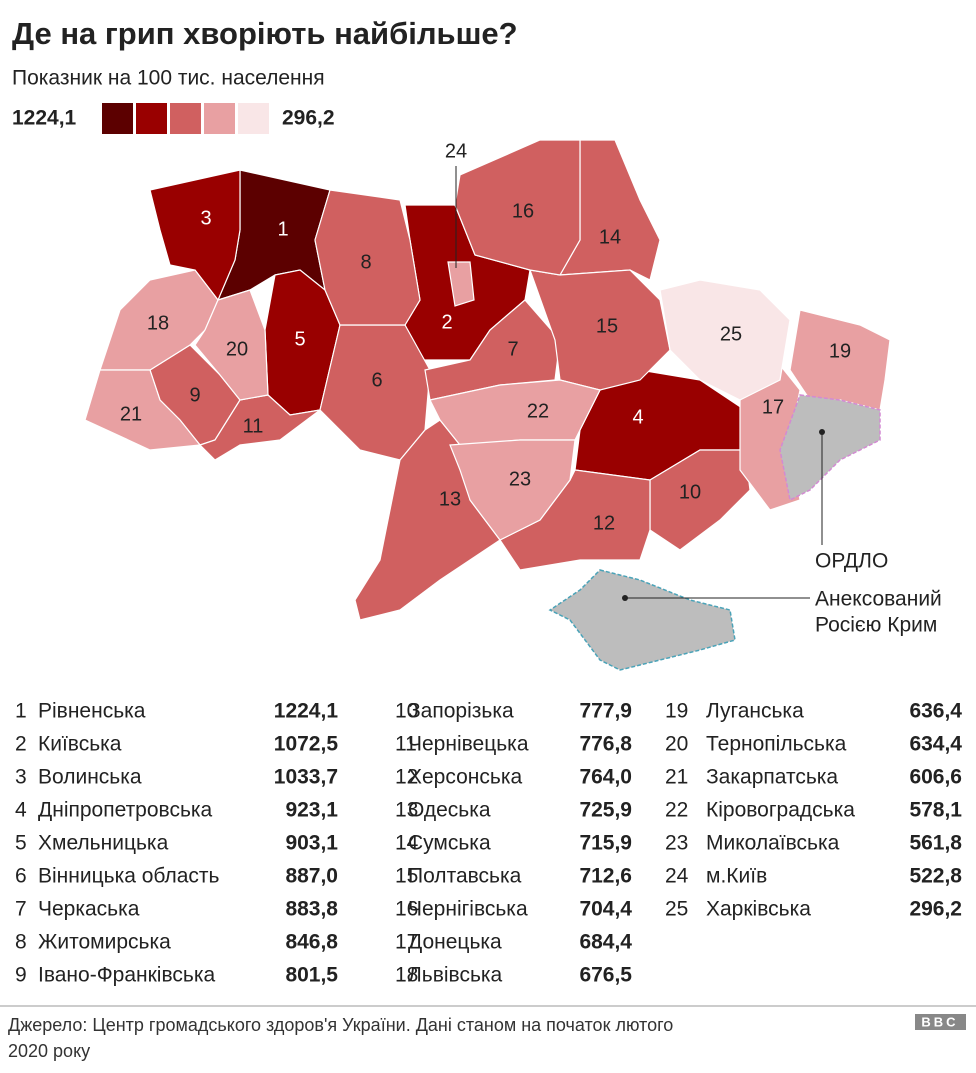  Describe the element at coordinates (253, 426) in the screenshot. I see `region-label: 11` at that location.